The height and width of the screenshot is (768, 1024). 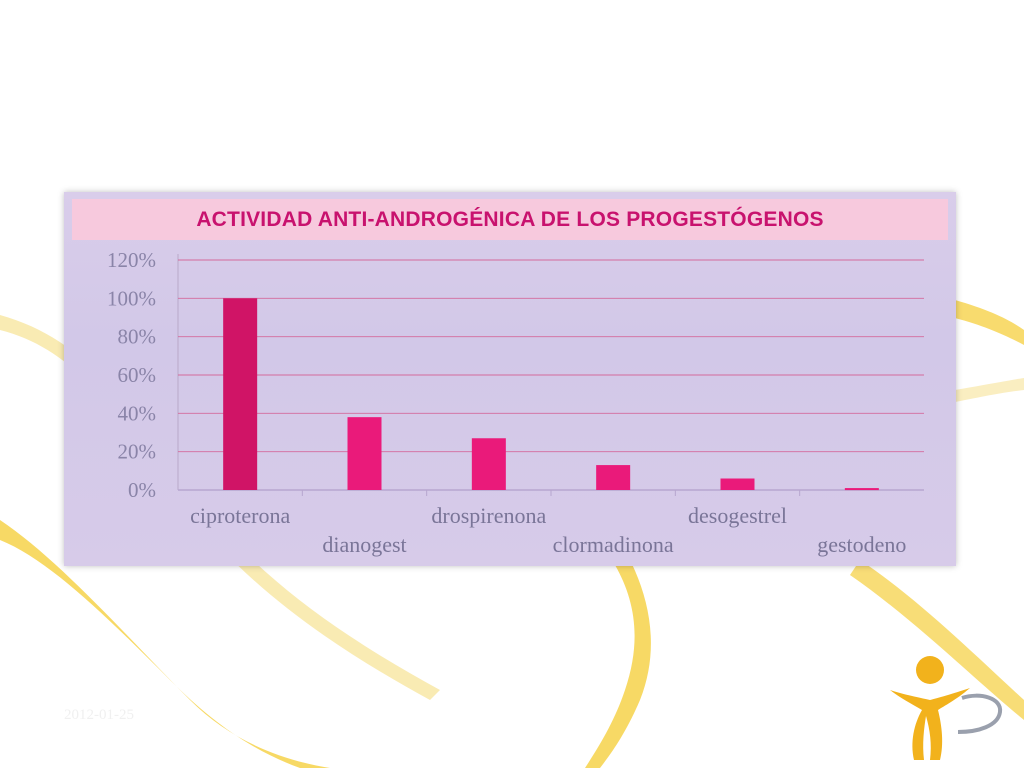 What do you see at coordinates (99, 715) in the screenshot?
I see `footer-date: 2012-01-25` at bounding box center [99, 715].